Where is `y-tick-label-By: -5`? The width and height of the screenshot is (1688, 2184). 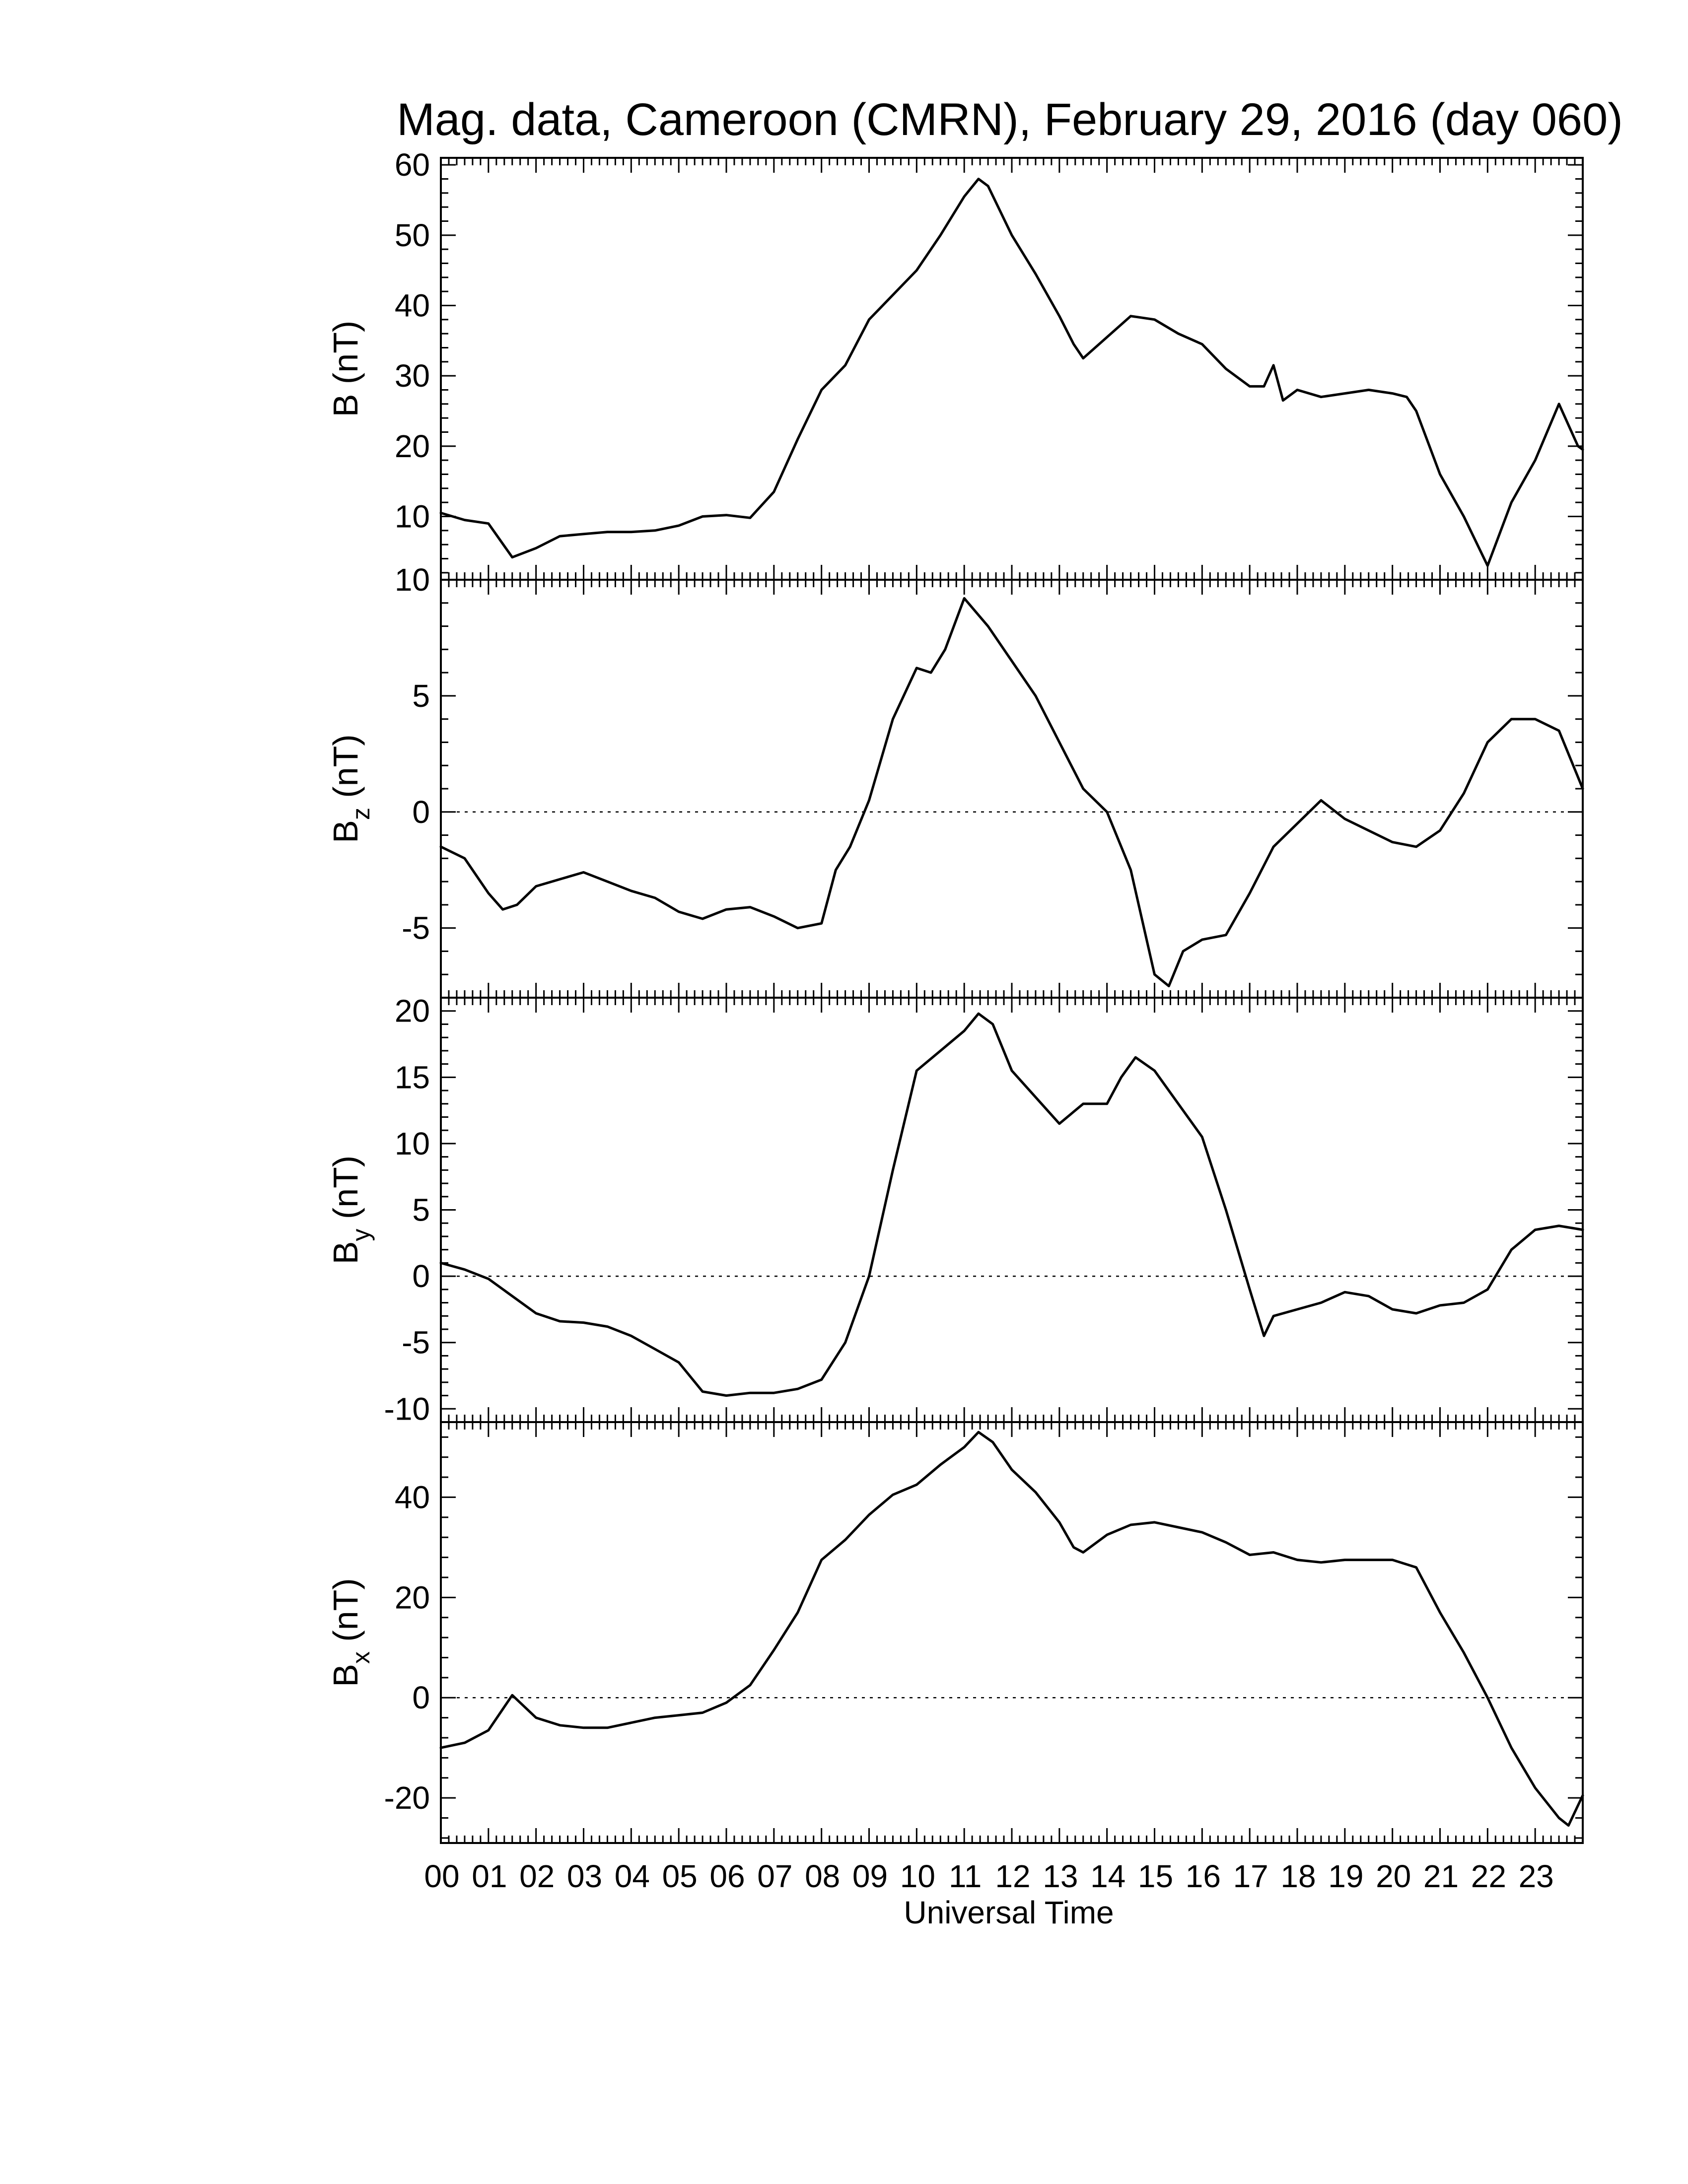 y-tick-label-By: -5 is located at coordinates (416, 1343).